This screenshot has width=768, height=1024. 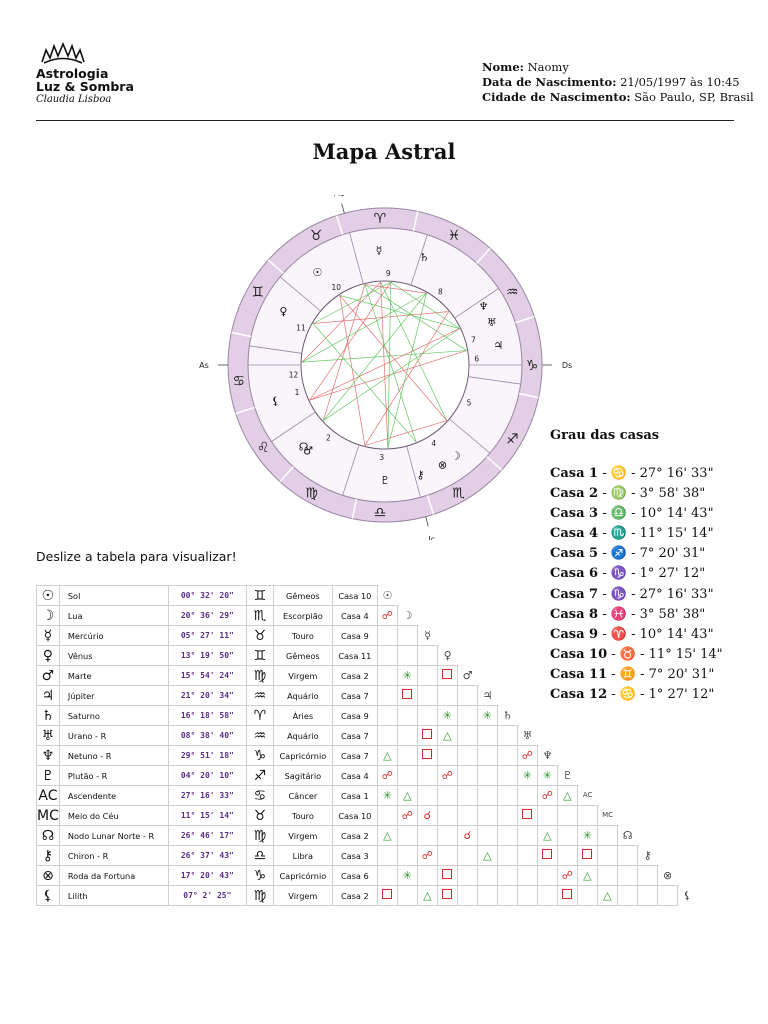 I want to click on name-value: Naomy, so click(x=548, y=67).